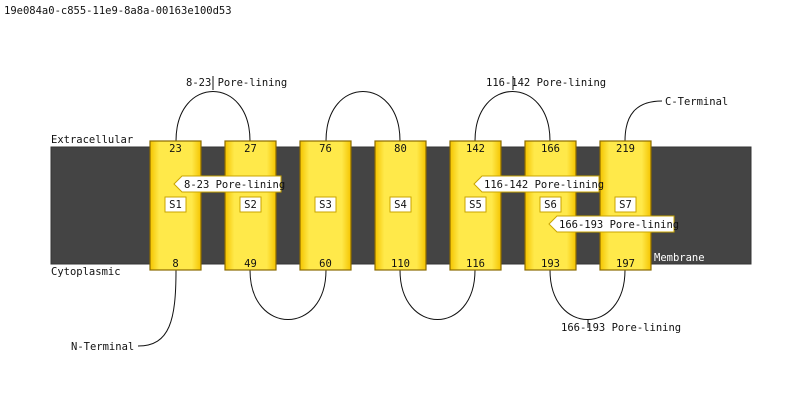 The height and width of the screenshot is (410, 800). What do you see at coordinates (696, 102) in the screenshot?
I see `c-terminal-label: C-Terminal` at bounding box center [696, 102].